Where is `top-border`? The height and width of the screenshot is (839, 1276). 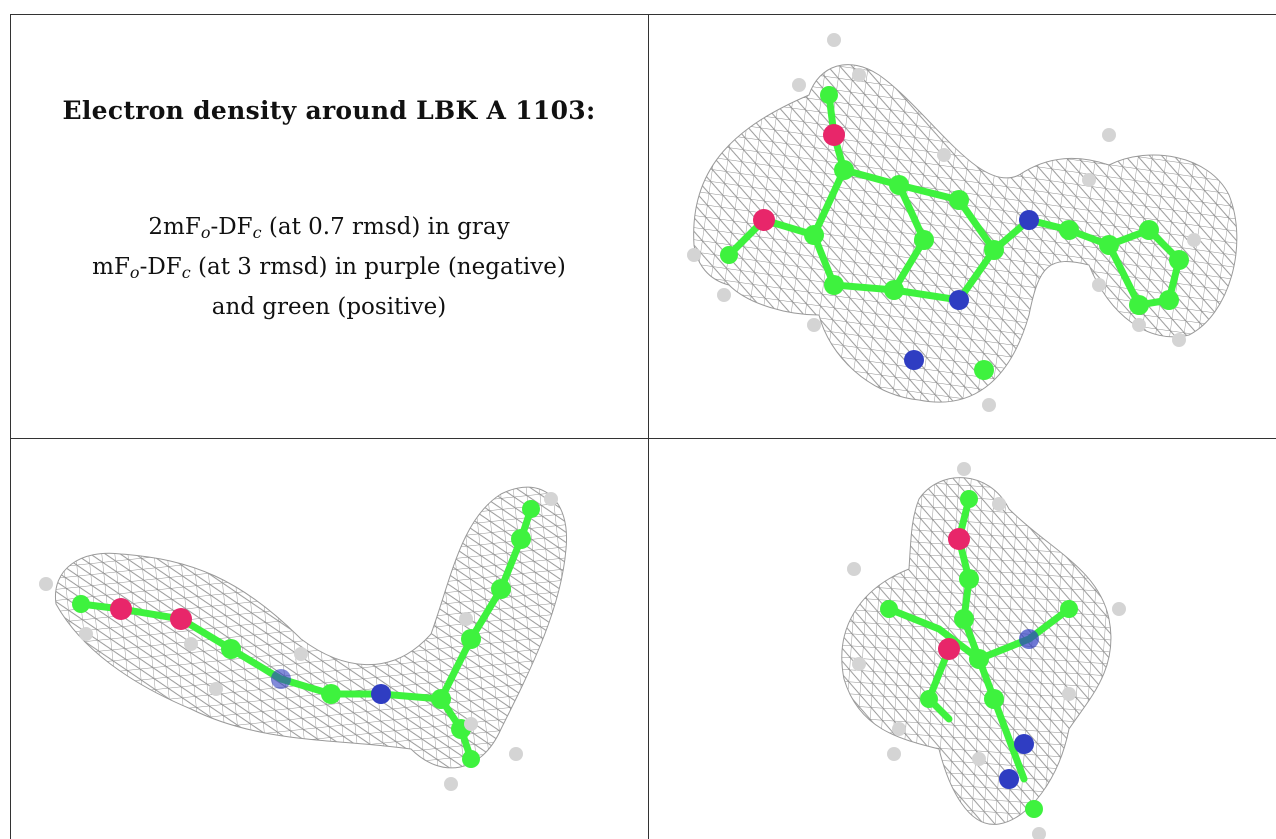
top-border is located at coordinates (643, 14).